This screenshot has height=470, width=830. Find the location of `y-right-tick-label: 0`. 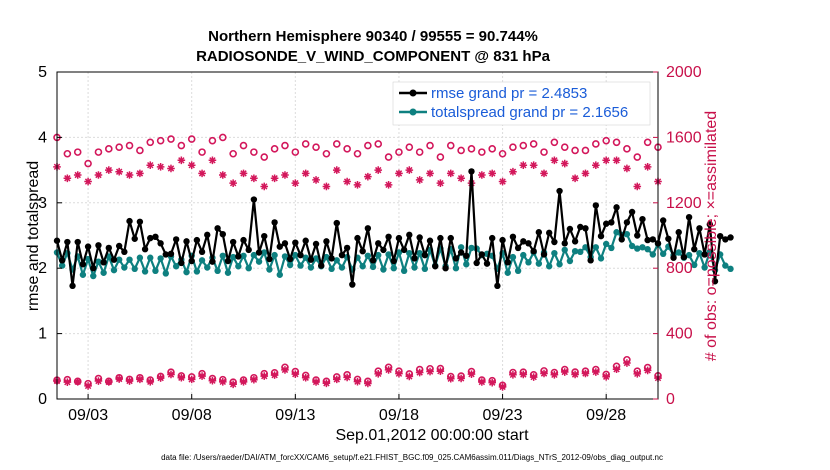

y-right-tick-label: 0 is located at coordinates (670, 399).